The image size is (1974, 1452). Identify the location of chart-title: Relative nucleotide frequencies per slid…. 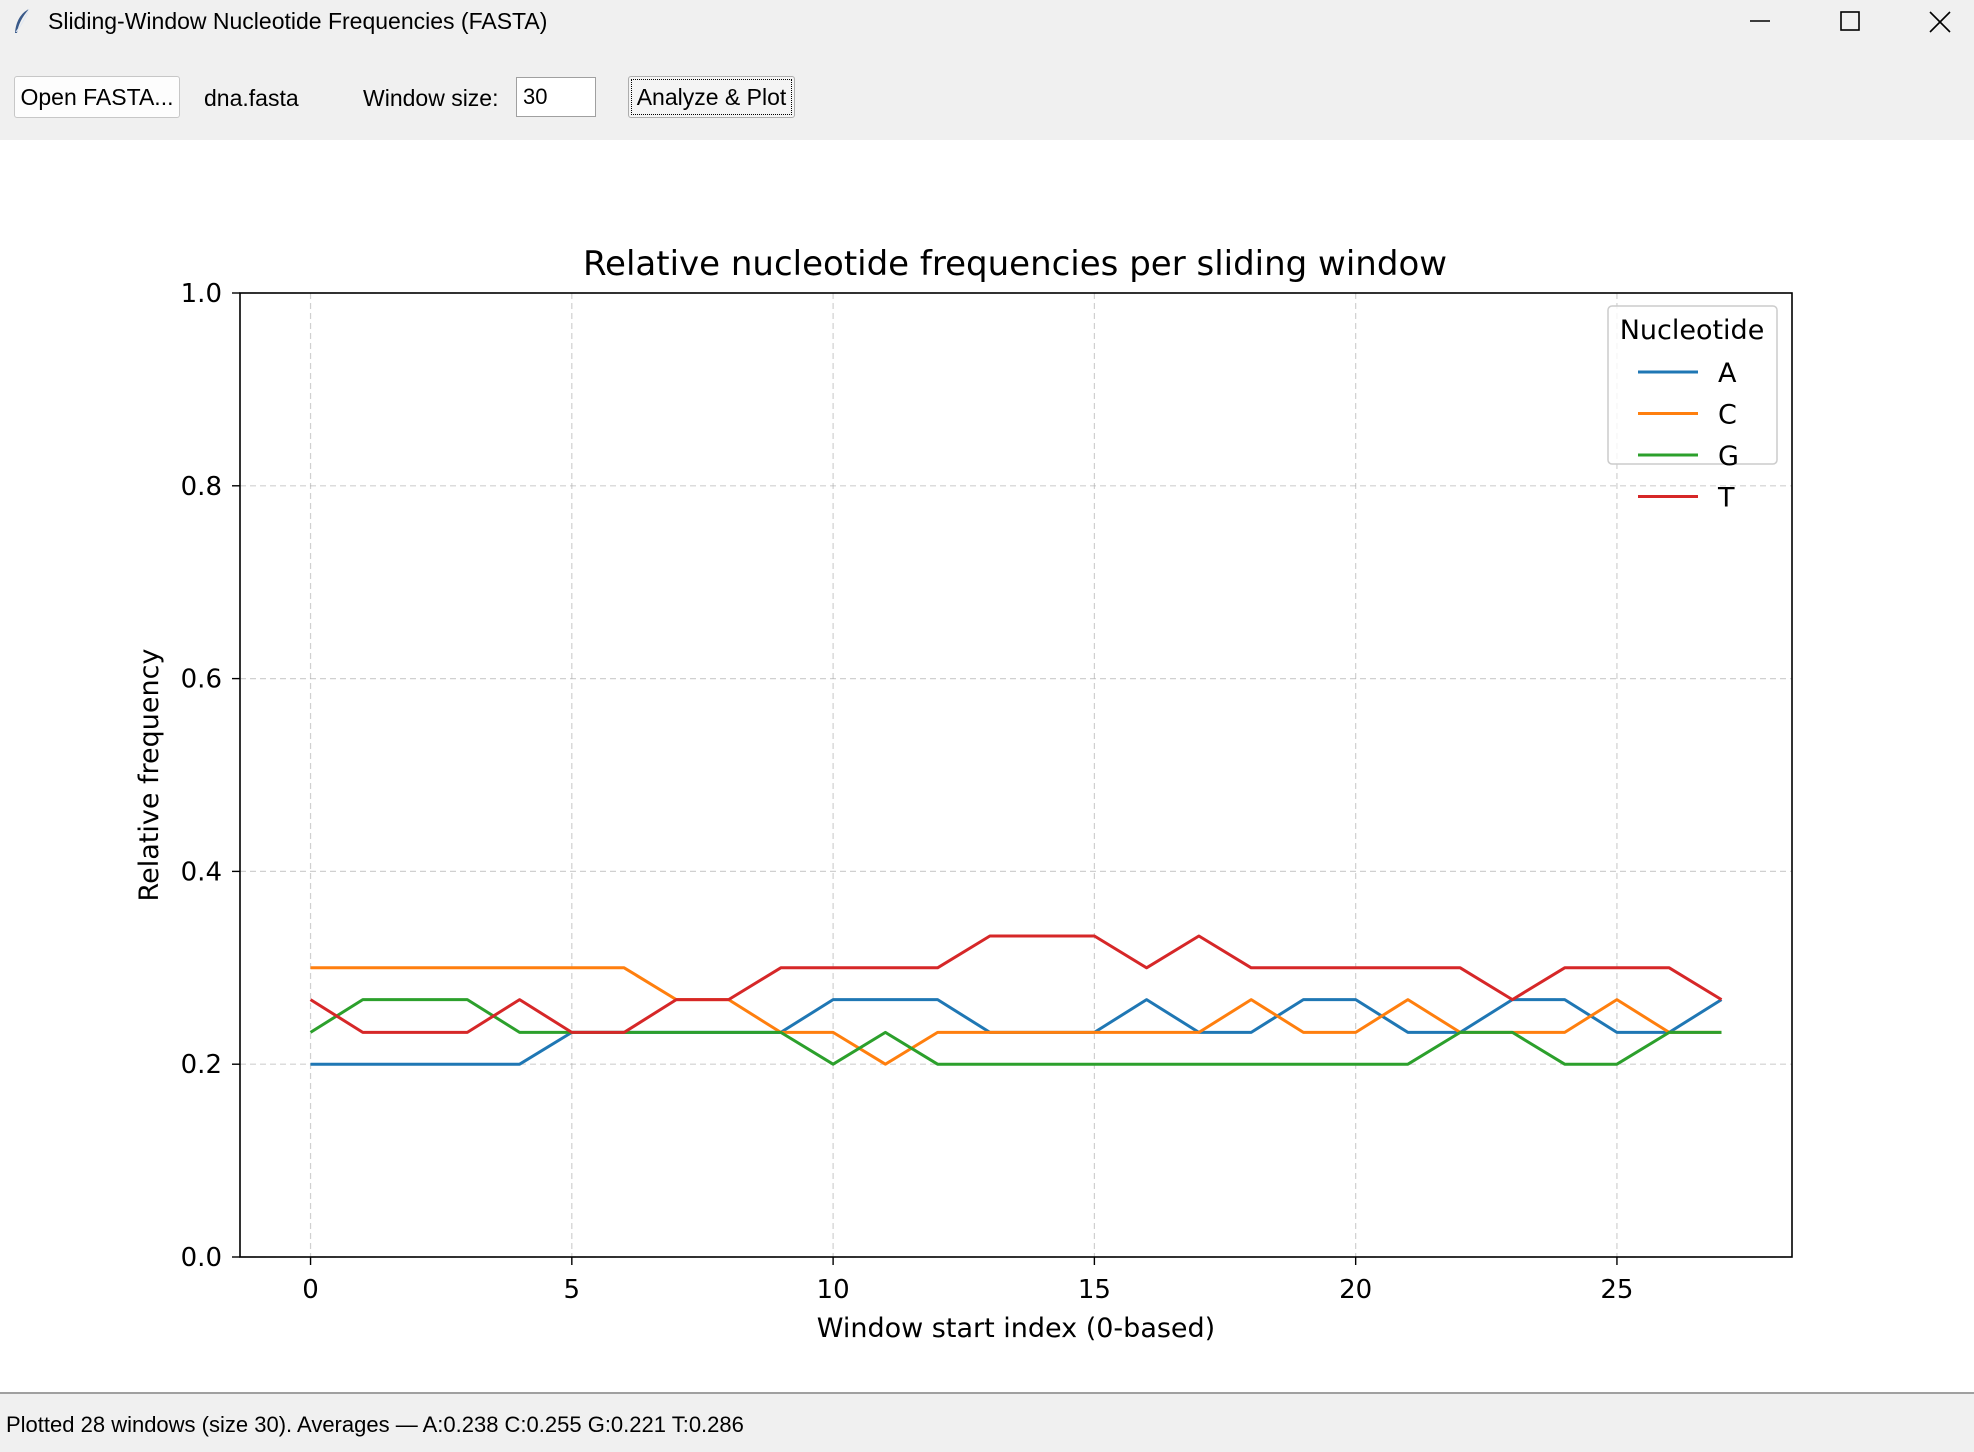
(1015, 264).